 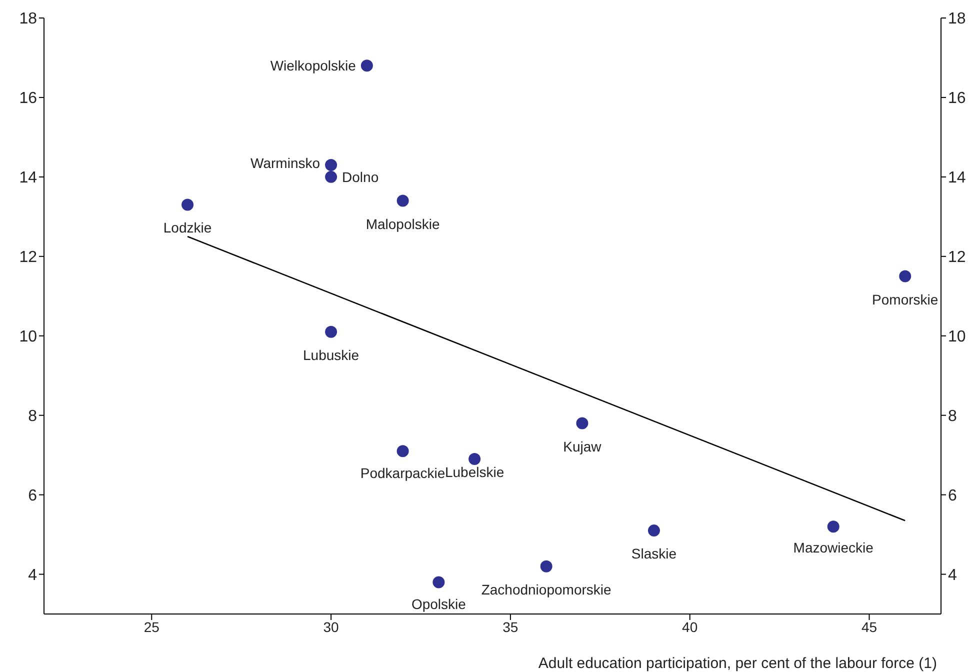 What do you see at coordinates (403, 473) in the screenshot?
I see `annotation: Podkarpackie` at bounding box center [403, 473].